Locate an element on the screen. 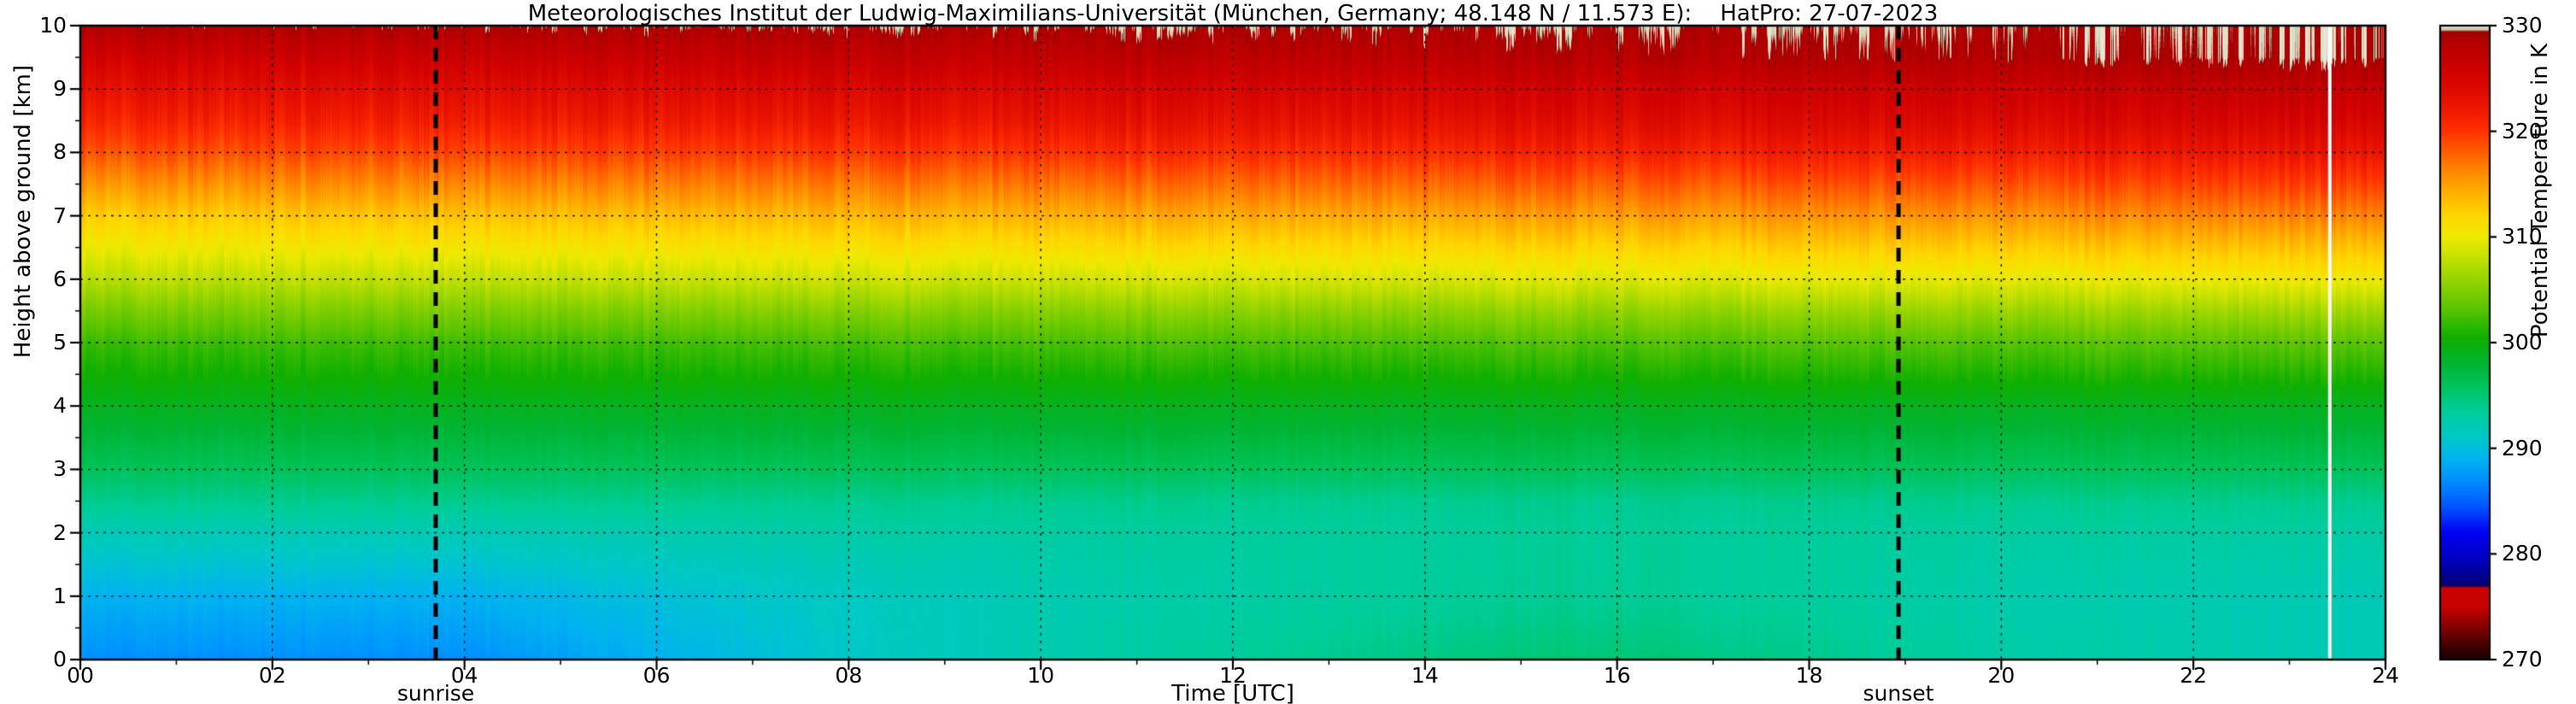 Image resolution: width=2576 pixels, height=704 pixels. colorbar-tick-label: 270 is located at coordinates (2522, 659).